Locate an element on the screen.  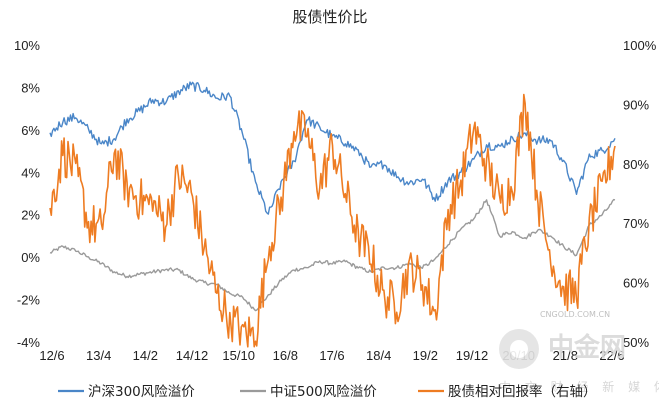
x-tick-label: 16/8 is located at coordinates (285, 355).